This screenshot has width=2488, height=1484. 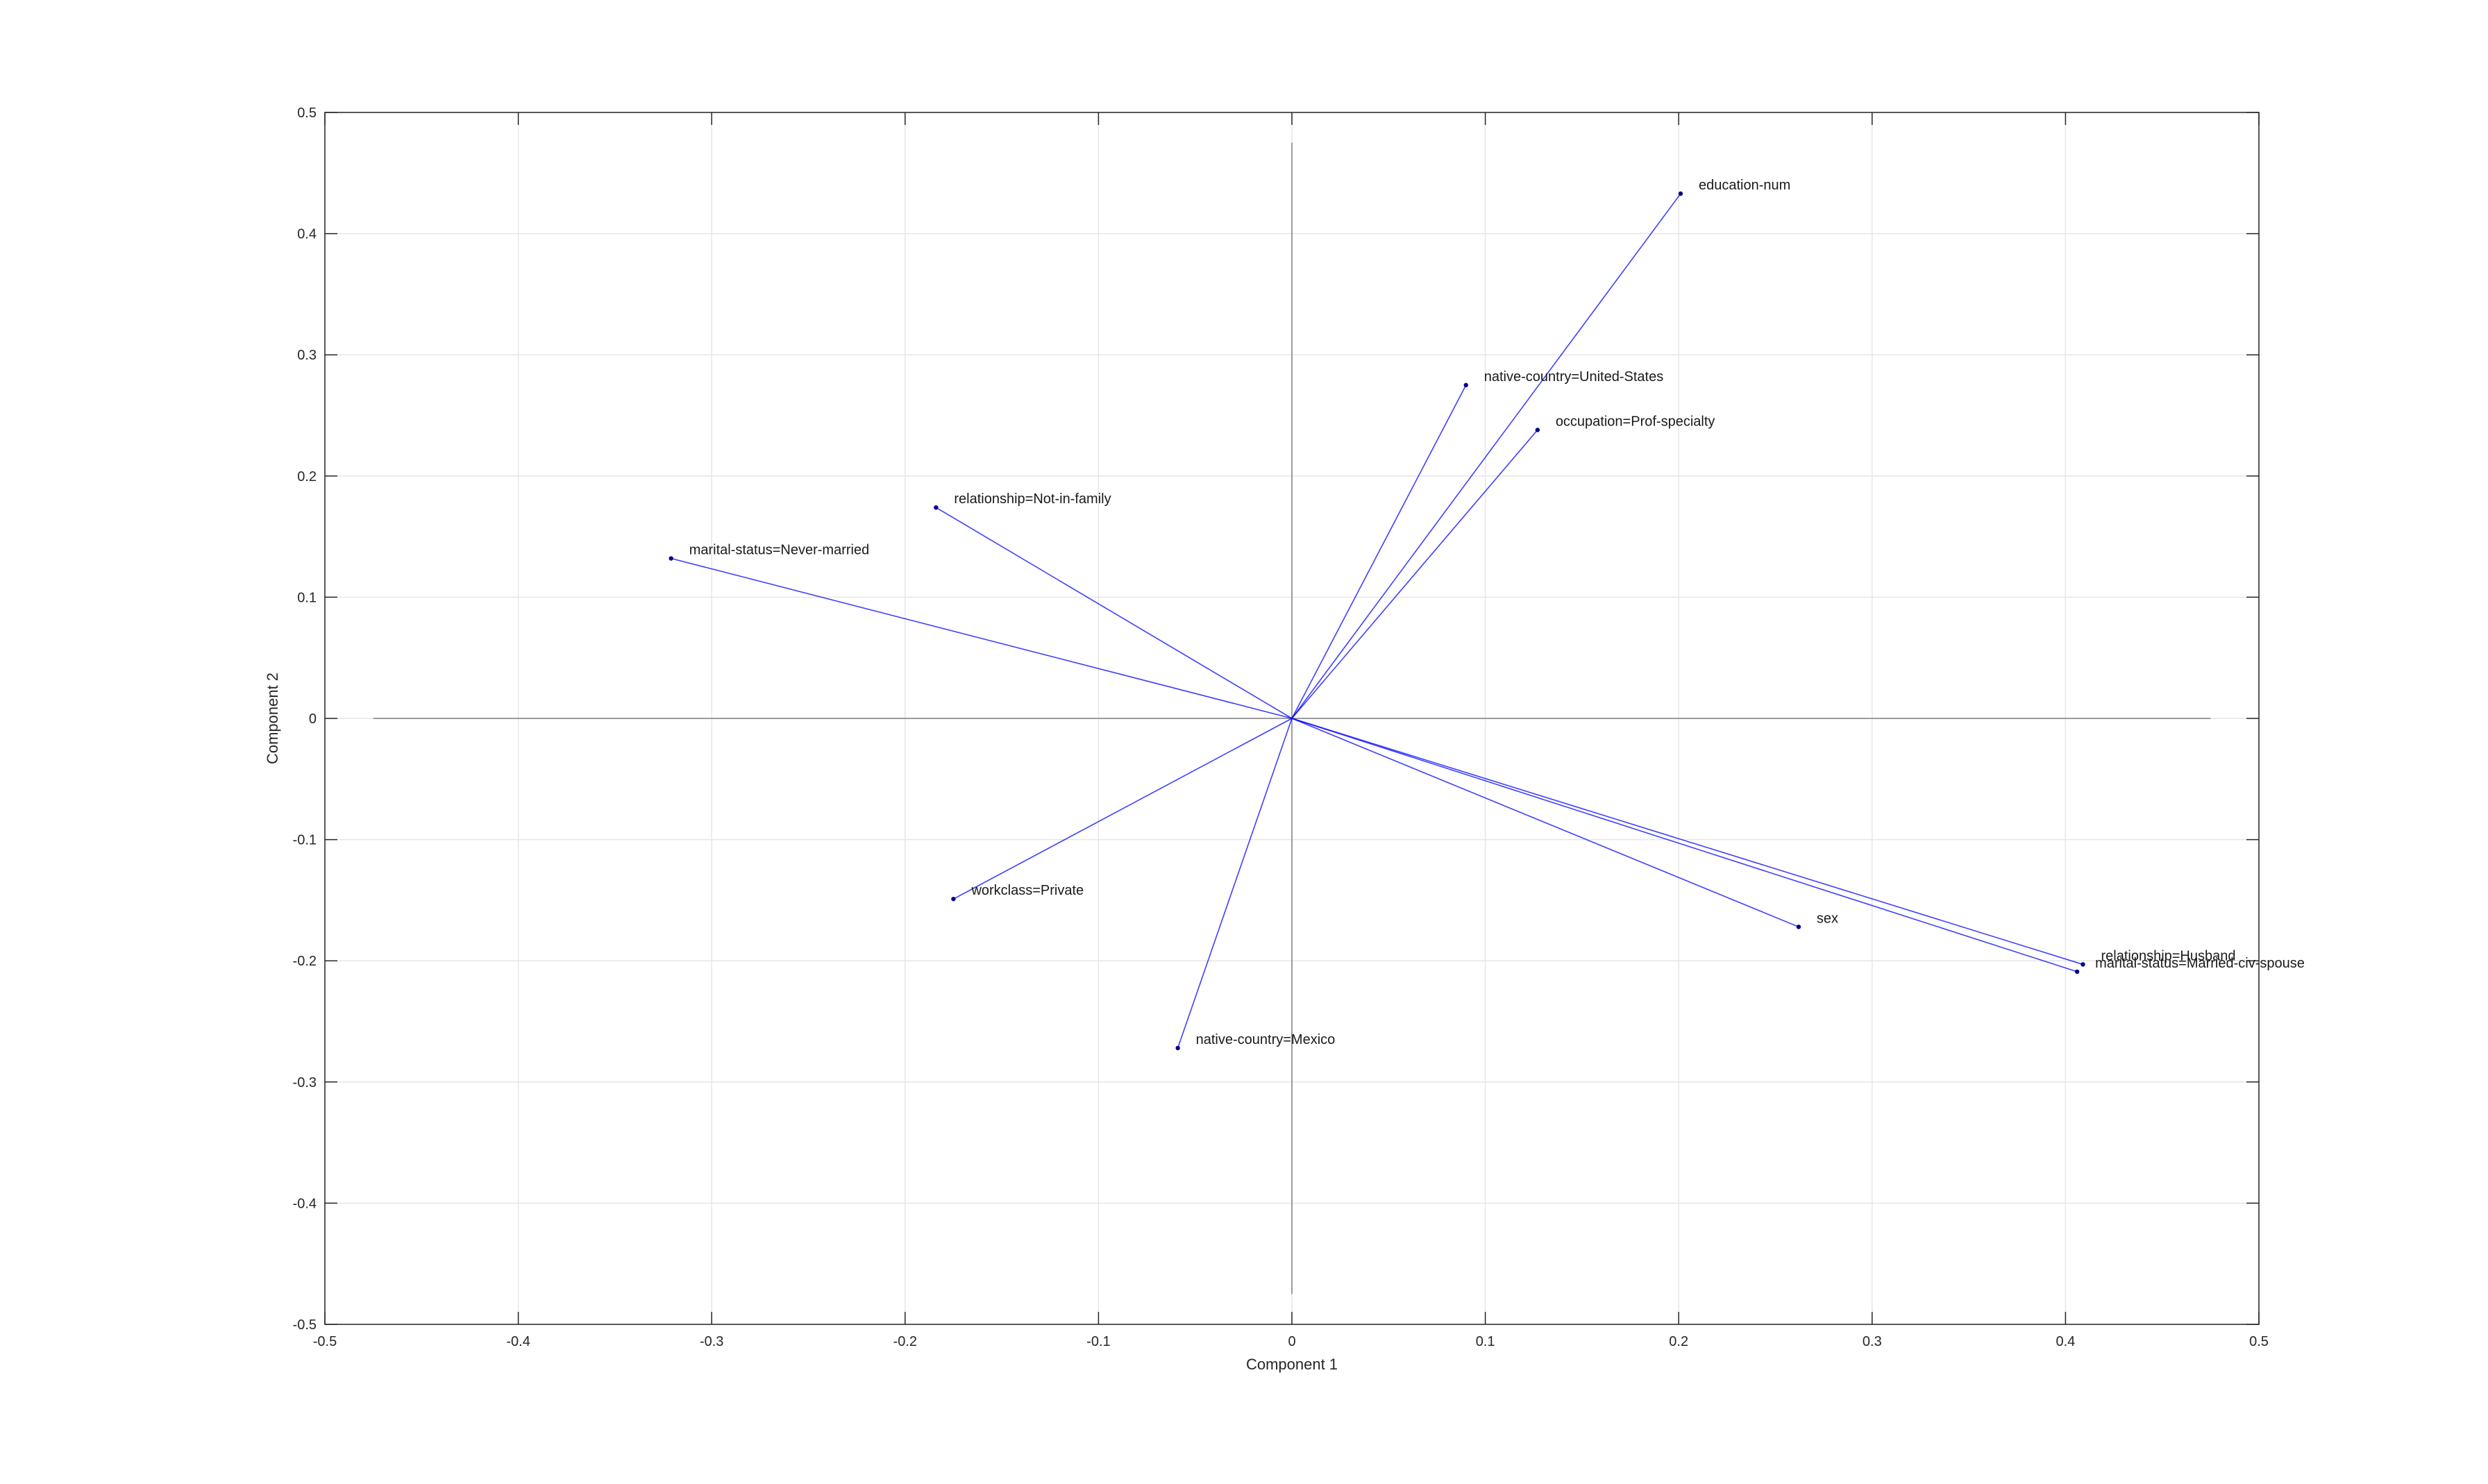 What do you see at coordinates (305, 1325) in the screenshot?
I see `y-tick-label: -0.5` at bounding box center [305, 1325].